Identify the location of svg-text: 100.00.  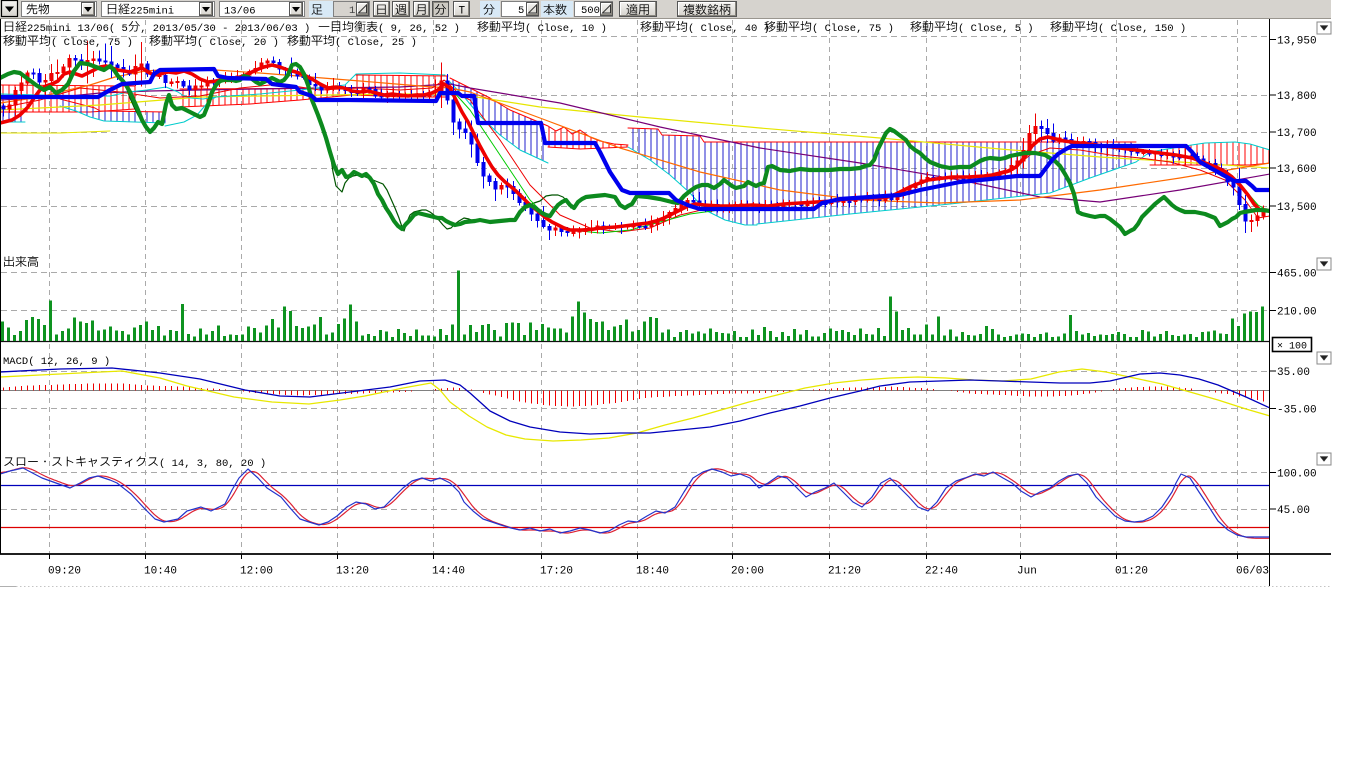
(1297, 475).